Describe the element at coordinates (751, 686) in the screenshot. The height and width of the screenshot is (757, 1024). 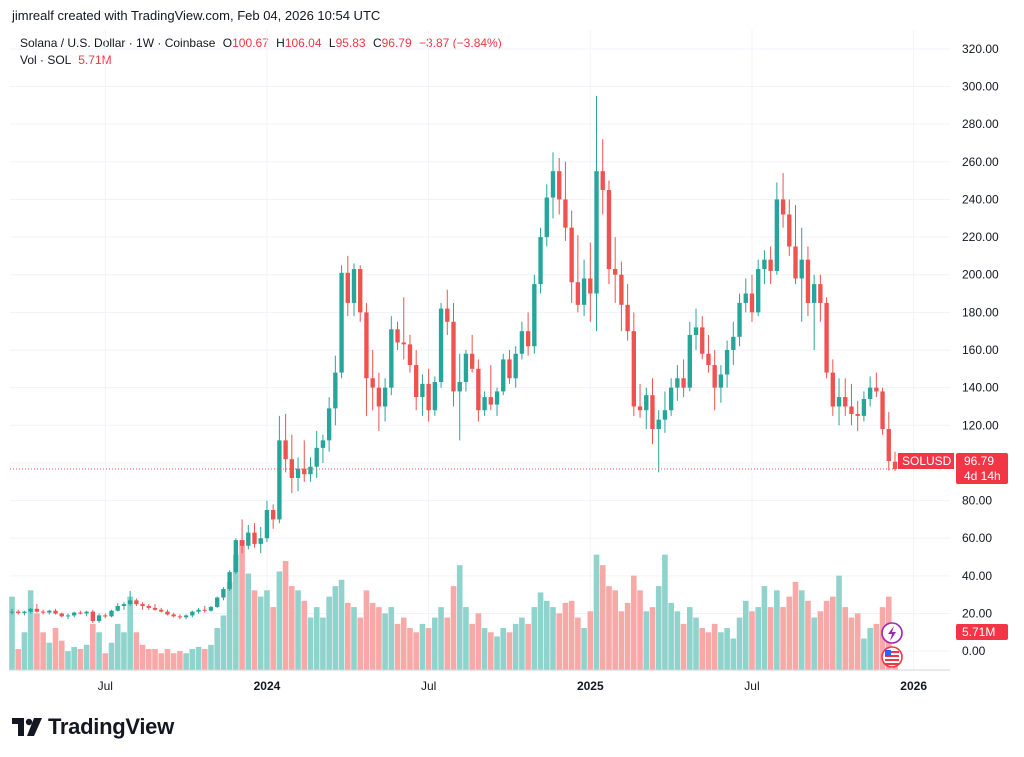
I see `time-tick-label: Jul` at that location.